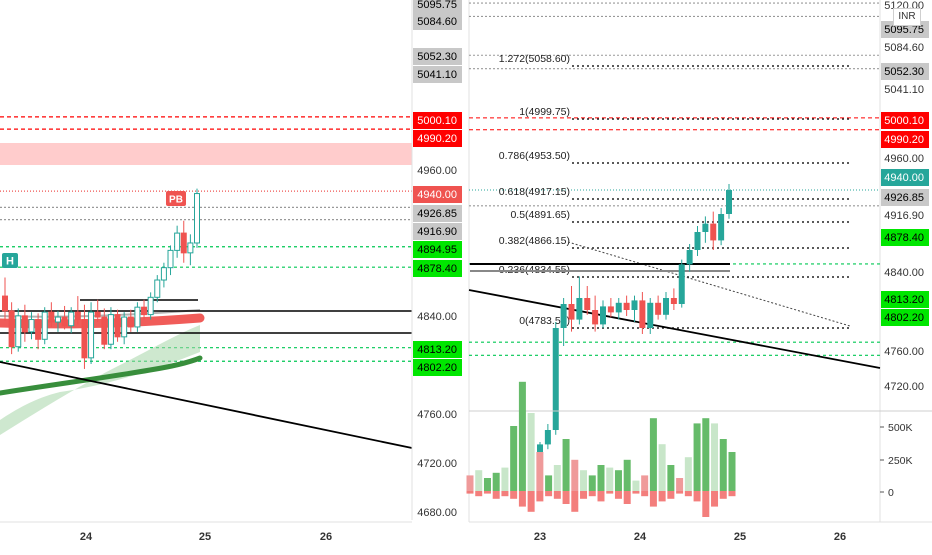 The image size is (932, 555). Describe the element at coordinates (176, 200) in the screenshot. I see `marker-pb-label: PB` at that location.